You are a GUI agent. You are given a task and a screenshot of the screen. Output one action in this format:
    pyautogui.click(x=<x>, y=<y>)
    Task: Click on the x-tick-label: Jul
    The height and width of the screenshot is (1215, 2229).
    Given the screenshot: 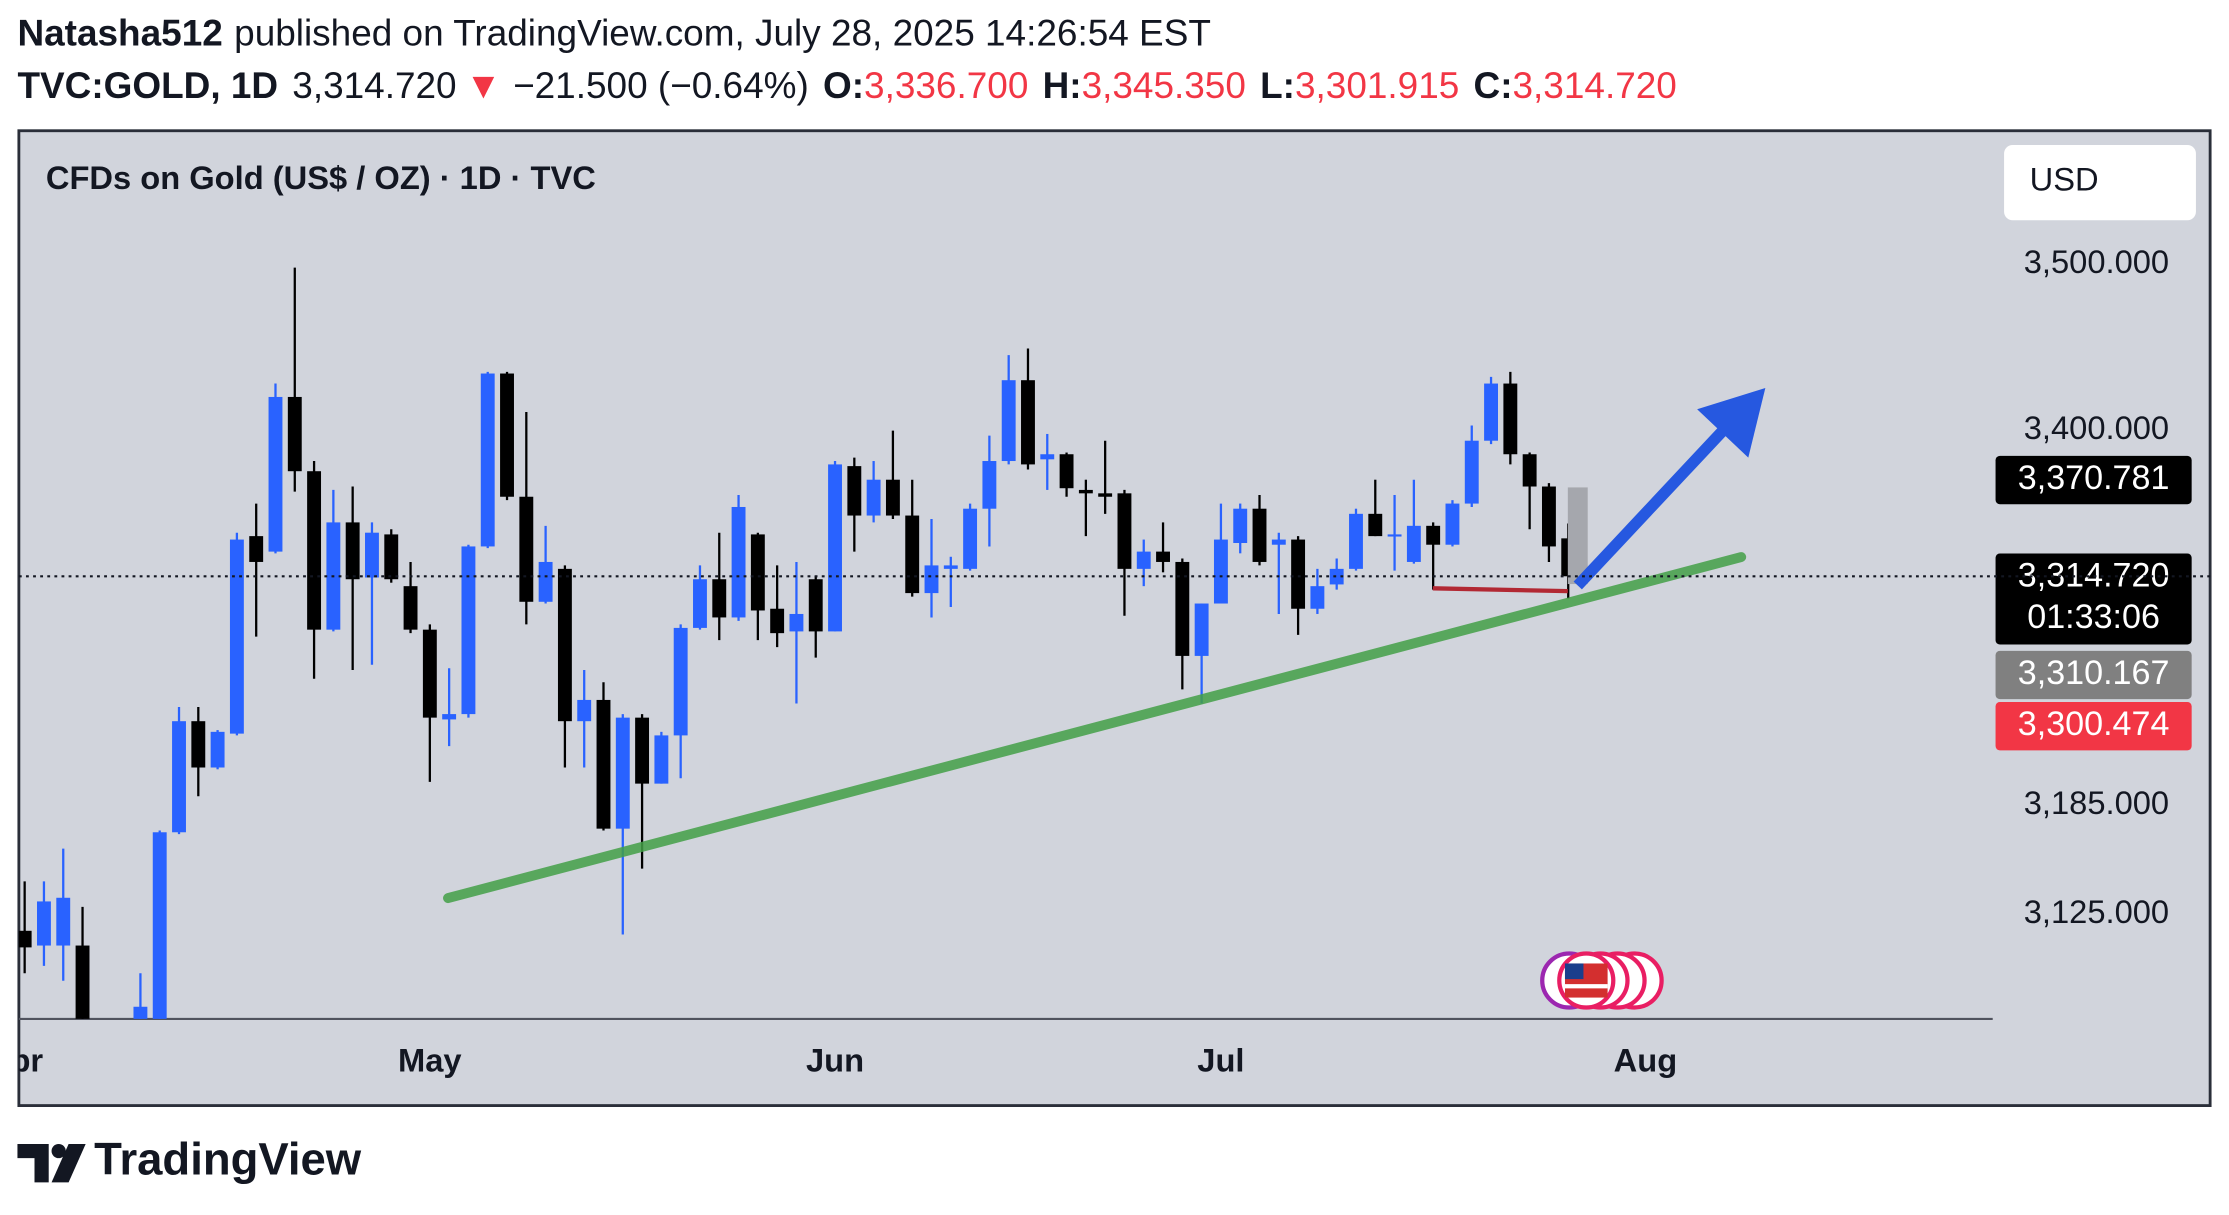 What is the action you would take?
    pyautogui.click(x=1220, y=1060)
    